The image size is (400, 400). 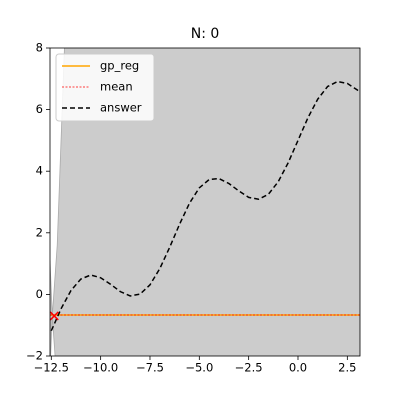 I want to click on y-tick-label: −2, so click(x=34, y=356).